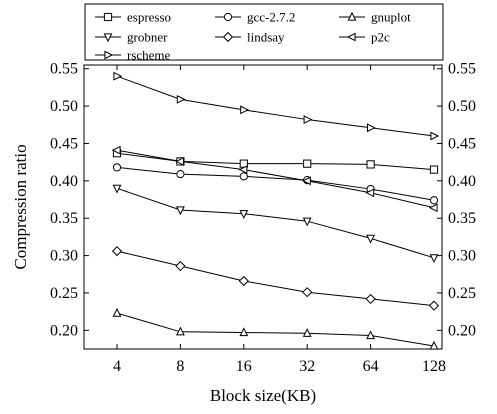  I want to click on legend-item-grobner: grobner, so click(131, 37).